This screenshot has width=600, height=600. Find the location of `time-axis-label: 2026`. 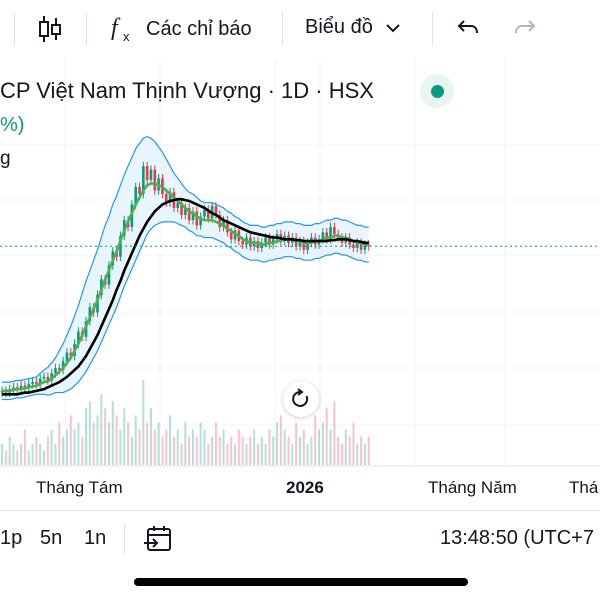

time-axis-label: 2026 is located at coordinates (305, 487).